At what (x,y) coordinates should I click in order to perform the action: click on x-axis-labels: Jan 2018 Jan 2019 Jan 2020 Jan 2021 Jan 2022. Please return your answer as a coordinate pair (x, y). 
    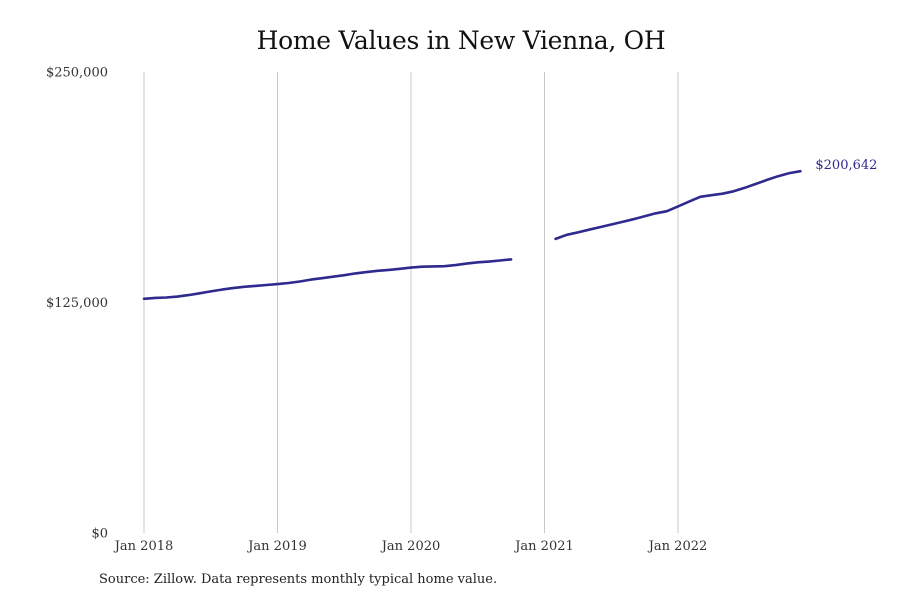
    Looking at the image, I should click on (410, 546).